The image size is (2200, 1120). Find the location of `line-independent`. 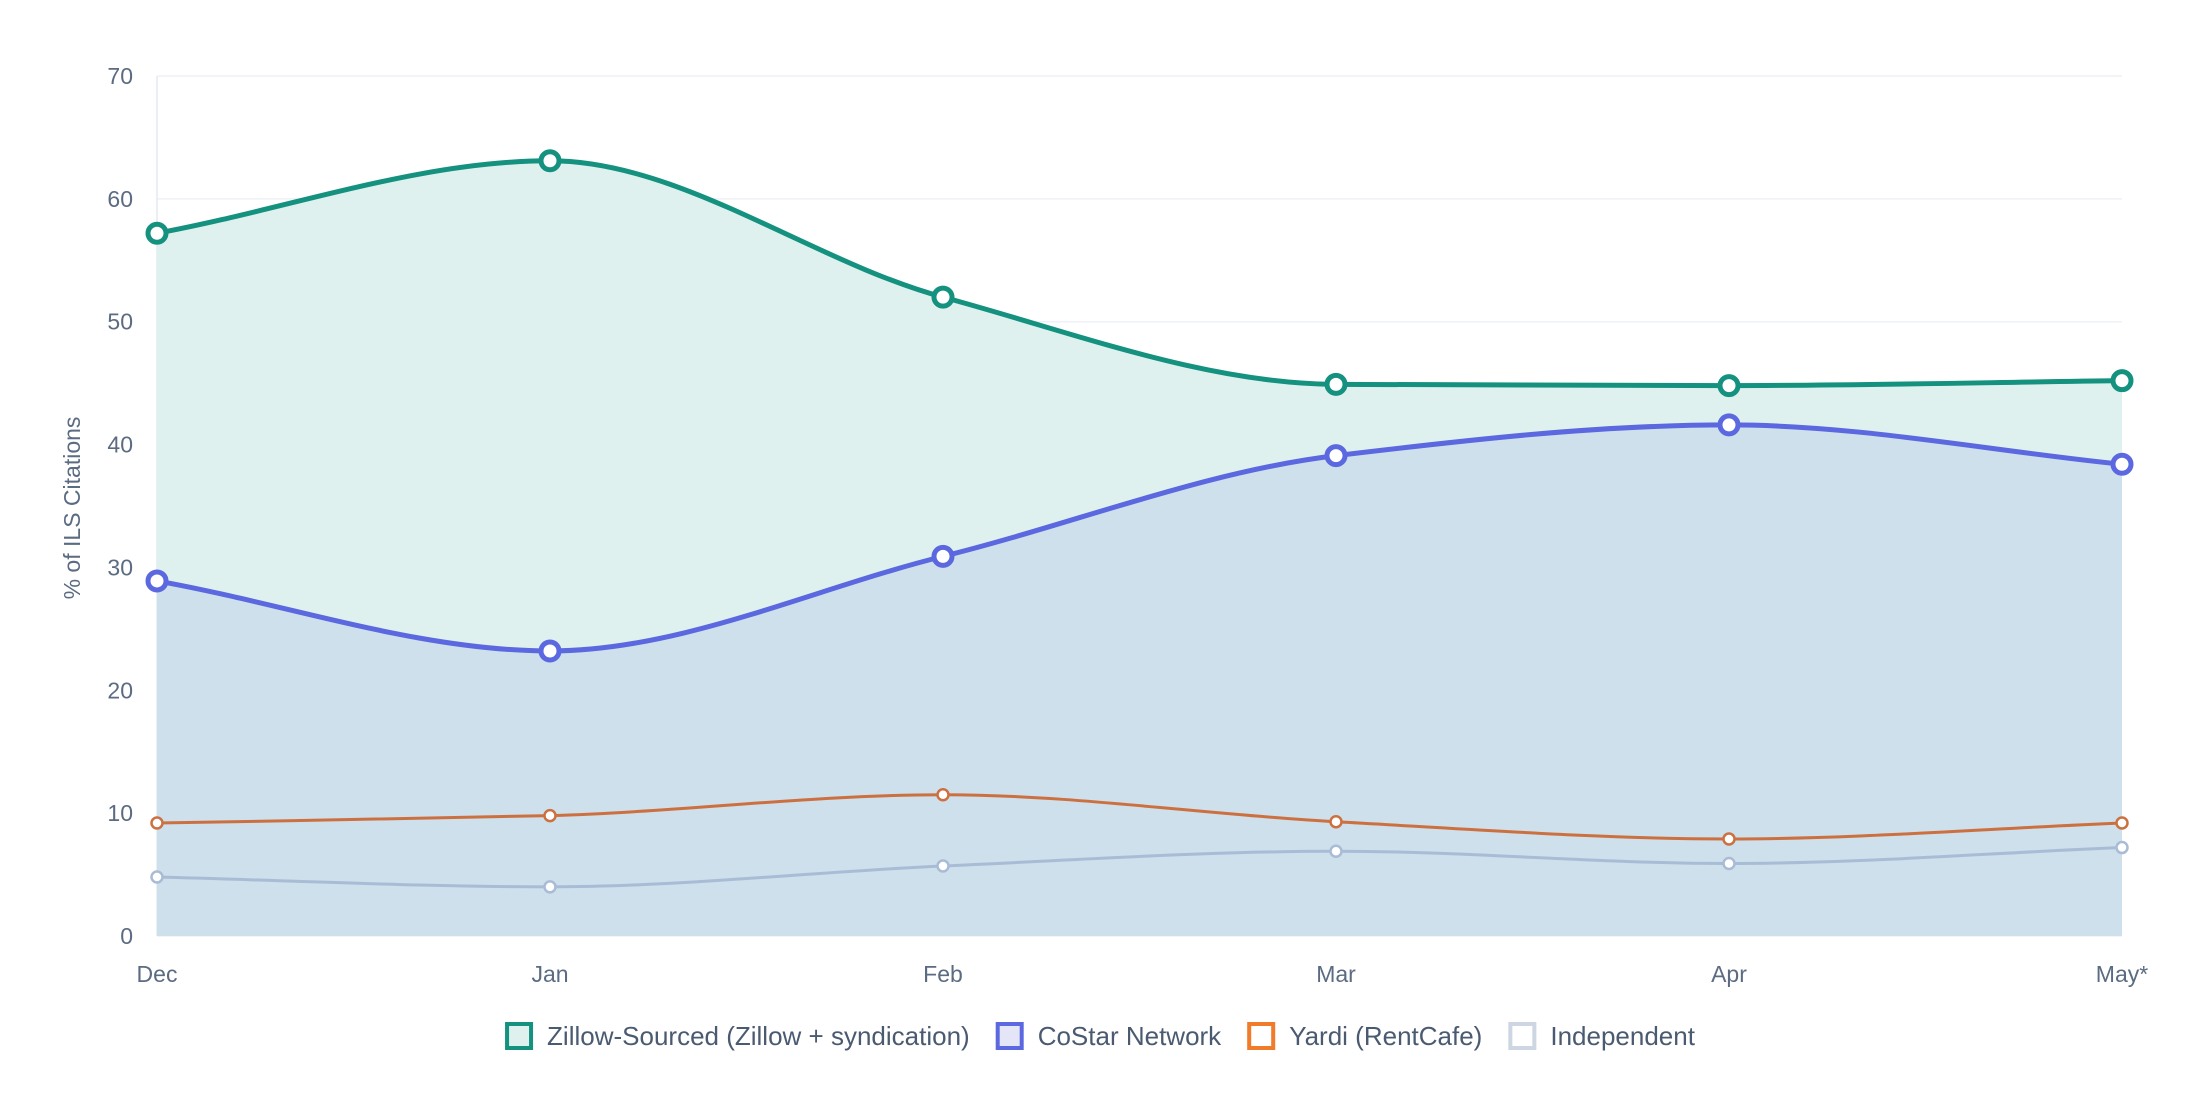

line-independent is located at coordinates (1139, 867).